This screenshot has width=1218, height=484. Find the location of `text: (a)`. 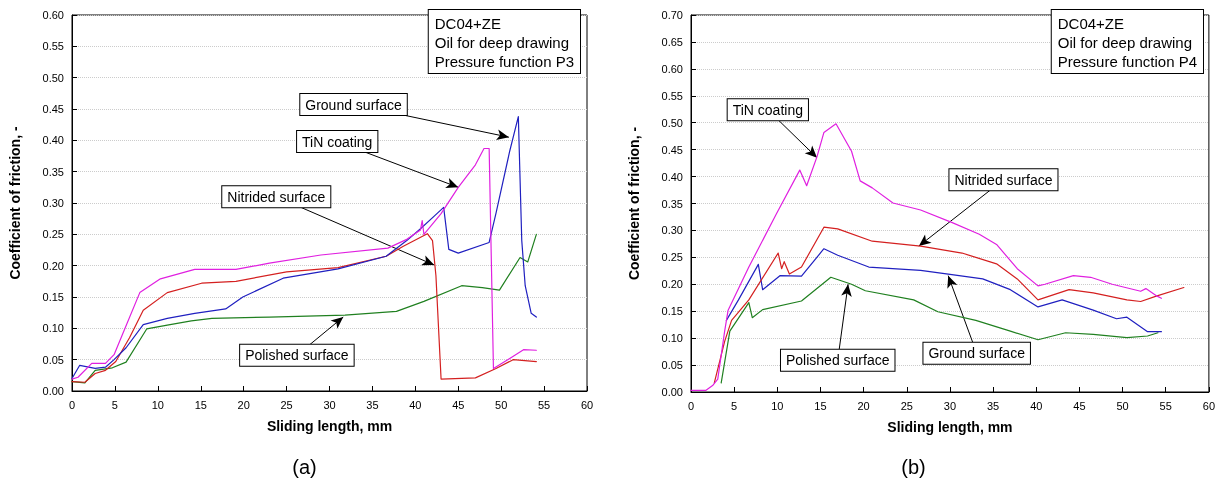

text: (a) is located at coordinates (304, 467).